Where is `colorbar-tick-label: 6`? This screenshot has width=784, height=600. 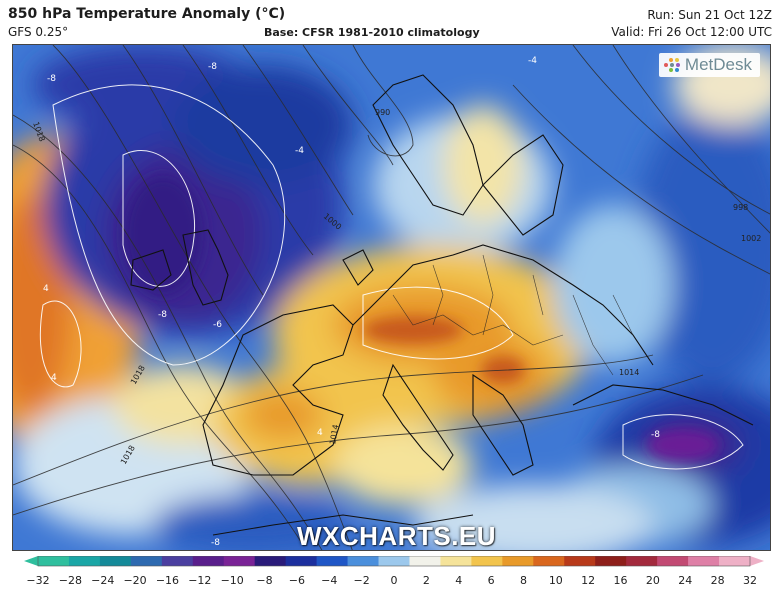
colorbar-tick-label: 6 is located at coordinates (491, 580).